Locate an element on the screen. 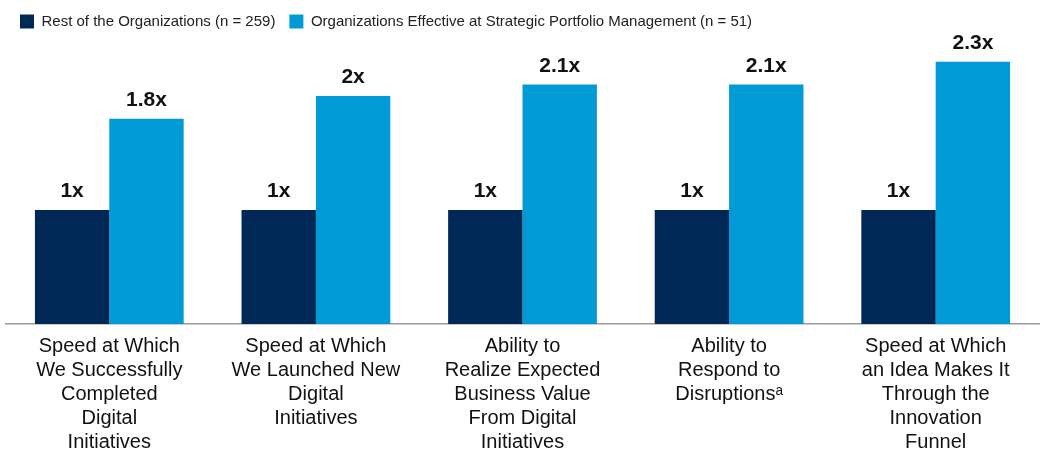  x-tick-label: Speed at Which an Idea Makes It Through the Innovation Funnel is located at coordinates (936, 392).